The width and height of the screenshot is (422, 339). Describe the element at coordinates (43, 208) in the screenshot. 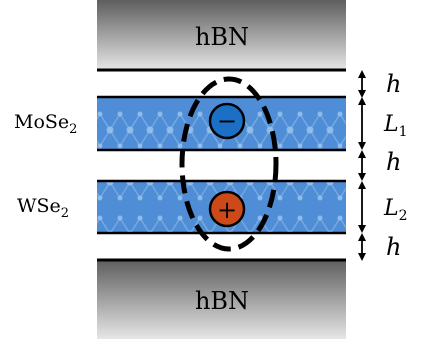

I see `wse2-label: WSe2` at that location.